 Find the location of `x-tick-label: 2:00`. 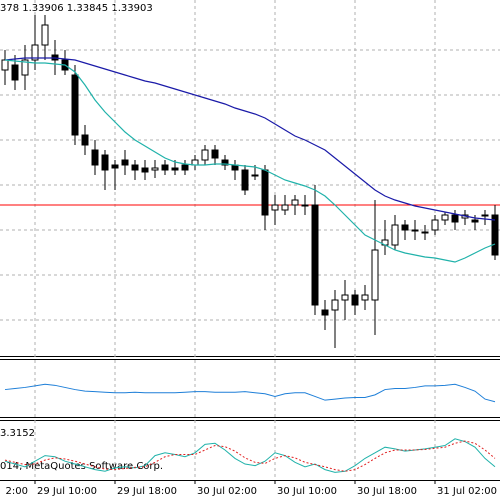

x-tick-label: 2:00 is located at coordinates (17, 491).